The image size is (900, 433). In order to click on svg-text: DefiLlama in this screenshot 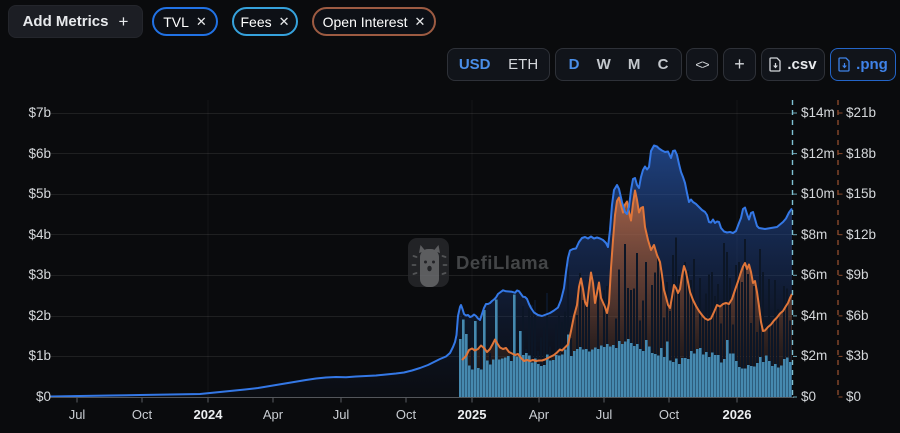, I will do `click(502, 262)`.